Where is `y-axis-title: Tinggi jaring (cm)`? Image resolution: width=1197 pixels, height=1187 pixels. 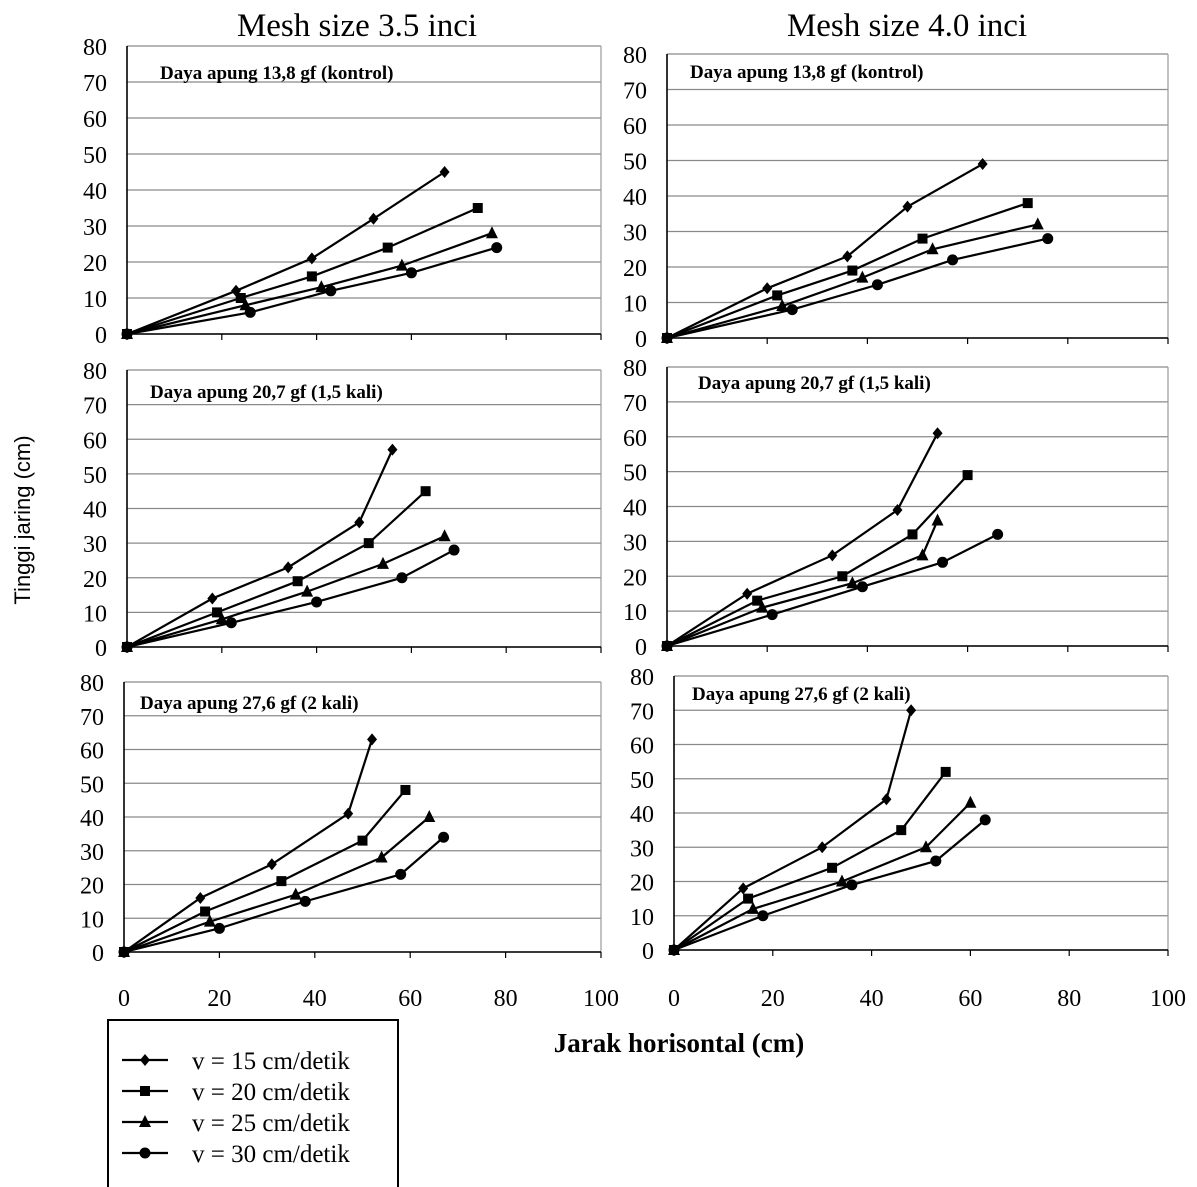 y-axis-title: Tinggi jaring (cm) is located at coordinates (22, 519).